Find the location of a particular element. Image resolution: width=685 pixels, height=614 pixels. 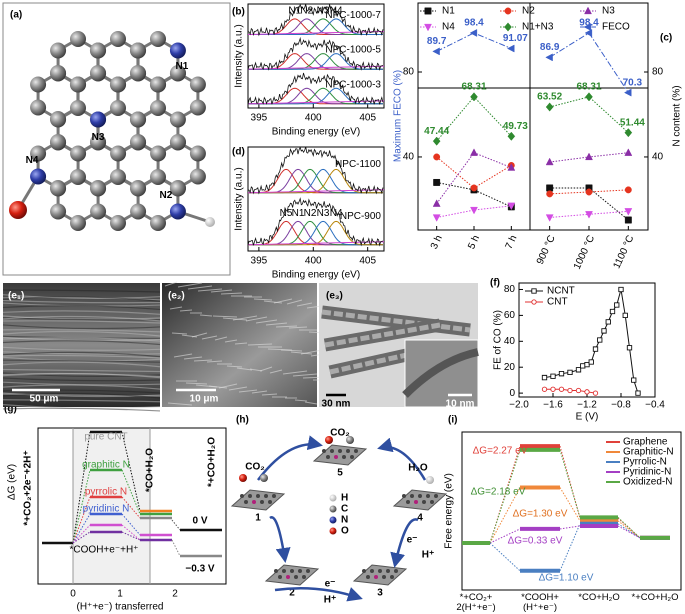

panel-label: (f) is located at coordinates (495, 283).